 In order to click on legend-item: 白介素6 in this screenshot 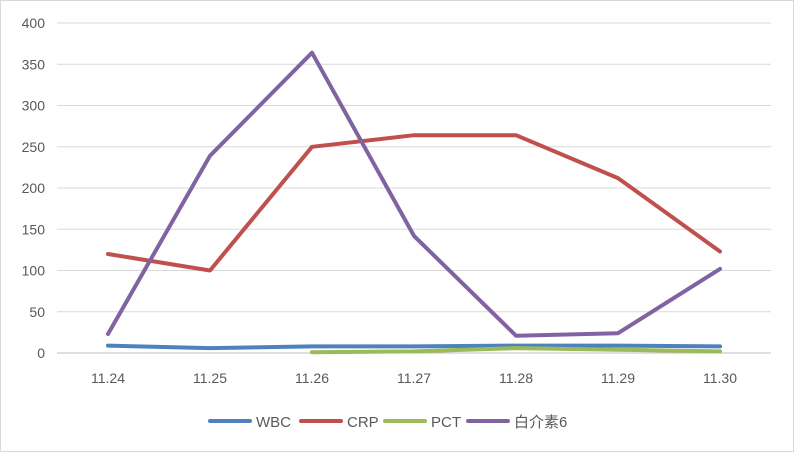, I will do `click(516, 422)`.